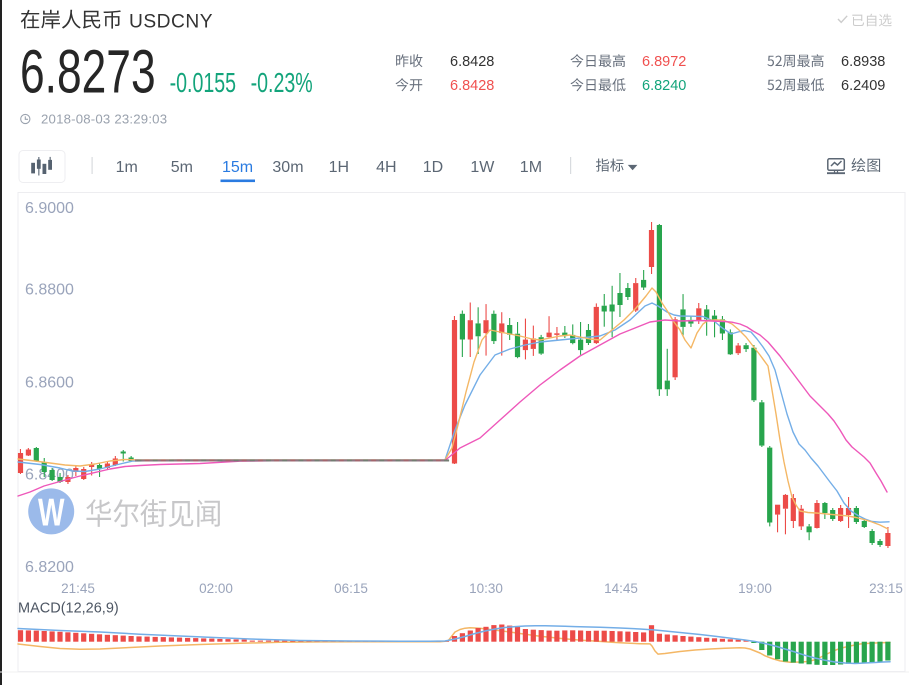  What do you see at coordinates (863, 86) in the screenshot?
I see `svg-text: 6.2409` at bounding box center [863, 86].